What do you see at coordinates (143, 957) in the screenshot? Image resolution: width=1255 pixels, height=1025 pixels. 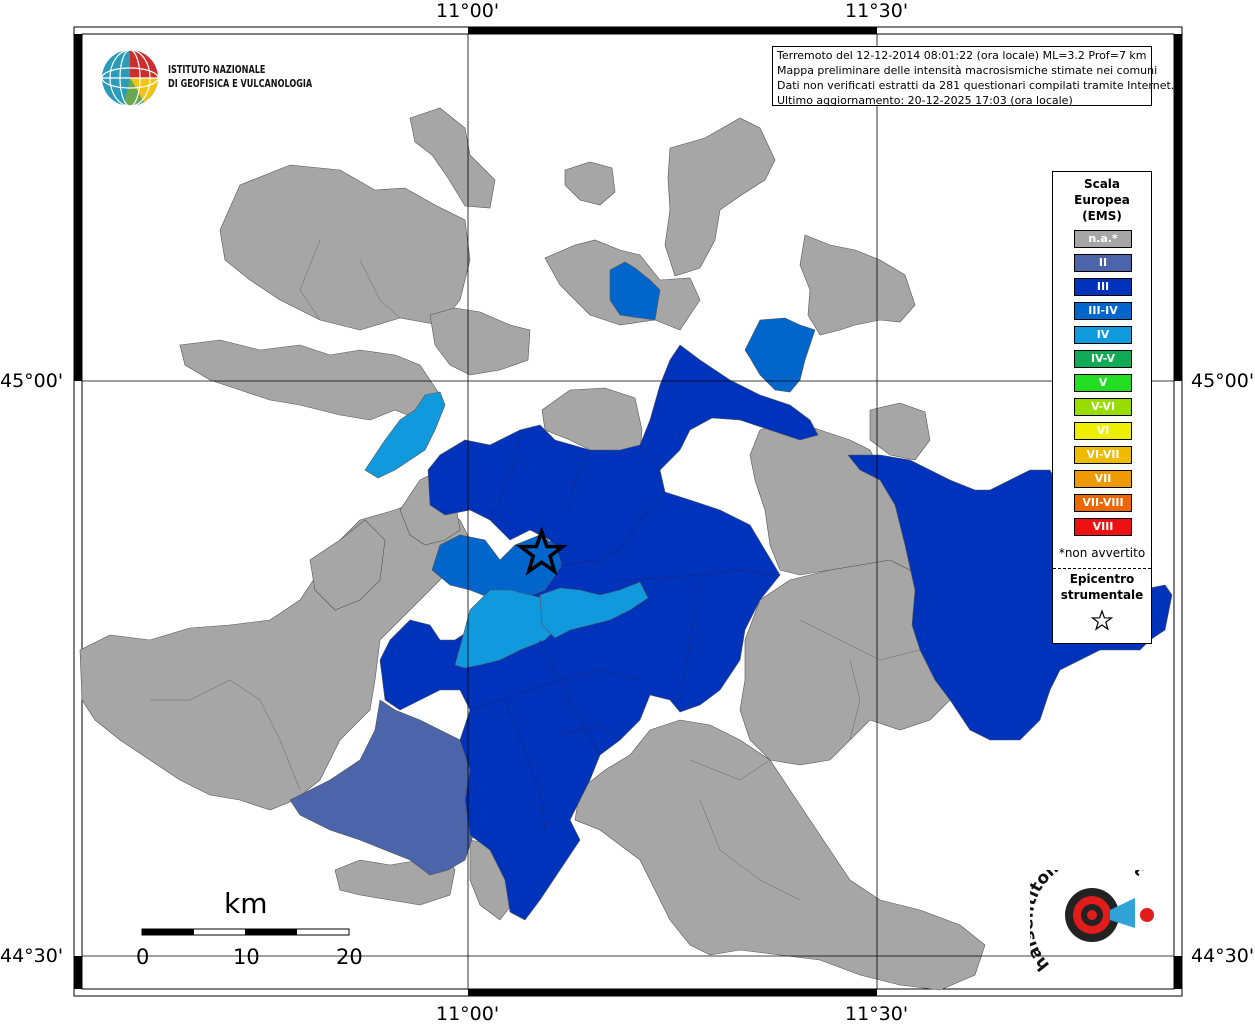 I see `scale-tick-0: 0` at bounding box center [143, 957].